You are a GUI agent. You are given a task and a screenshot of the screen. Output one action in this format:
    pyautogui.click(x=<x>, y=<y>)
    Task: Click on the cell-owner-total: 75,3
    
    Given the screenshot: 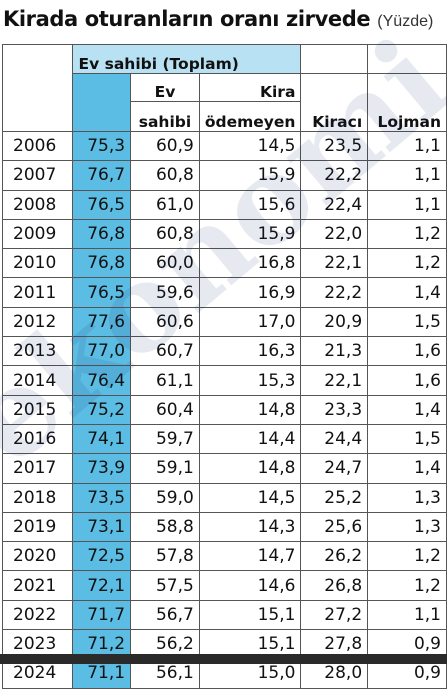 What is the action you would take?
    pyautogui.click(x=101, y=146)
    